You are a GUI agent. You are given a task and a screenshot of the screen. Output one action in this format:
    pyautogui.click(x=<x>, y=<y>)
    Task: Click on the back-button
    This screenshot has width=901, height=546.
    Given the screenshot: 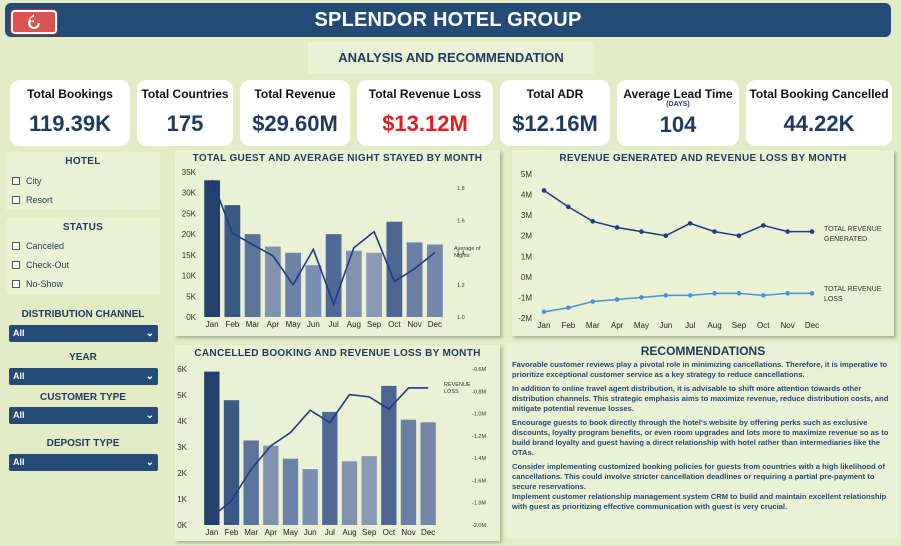 What is the action you would take?
    pyautogui.click(x=34, y=22)
    